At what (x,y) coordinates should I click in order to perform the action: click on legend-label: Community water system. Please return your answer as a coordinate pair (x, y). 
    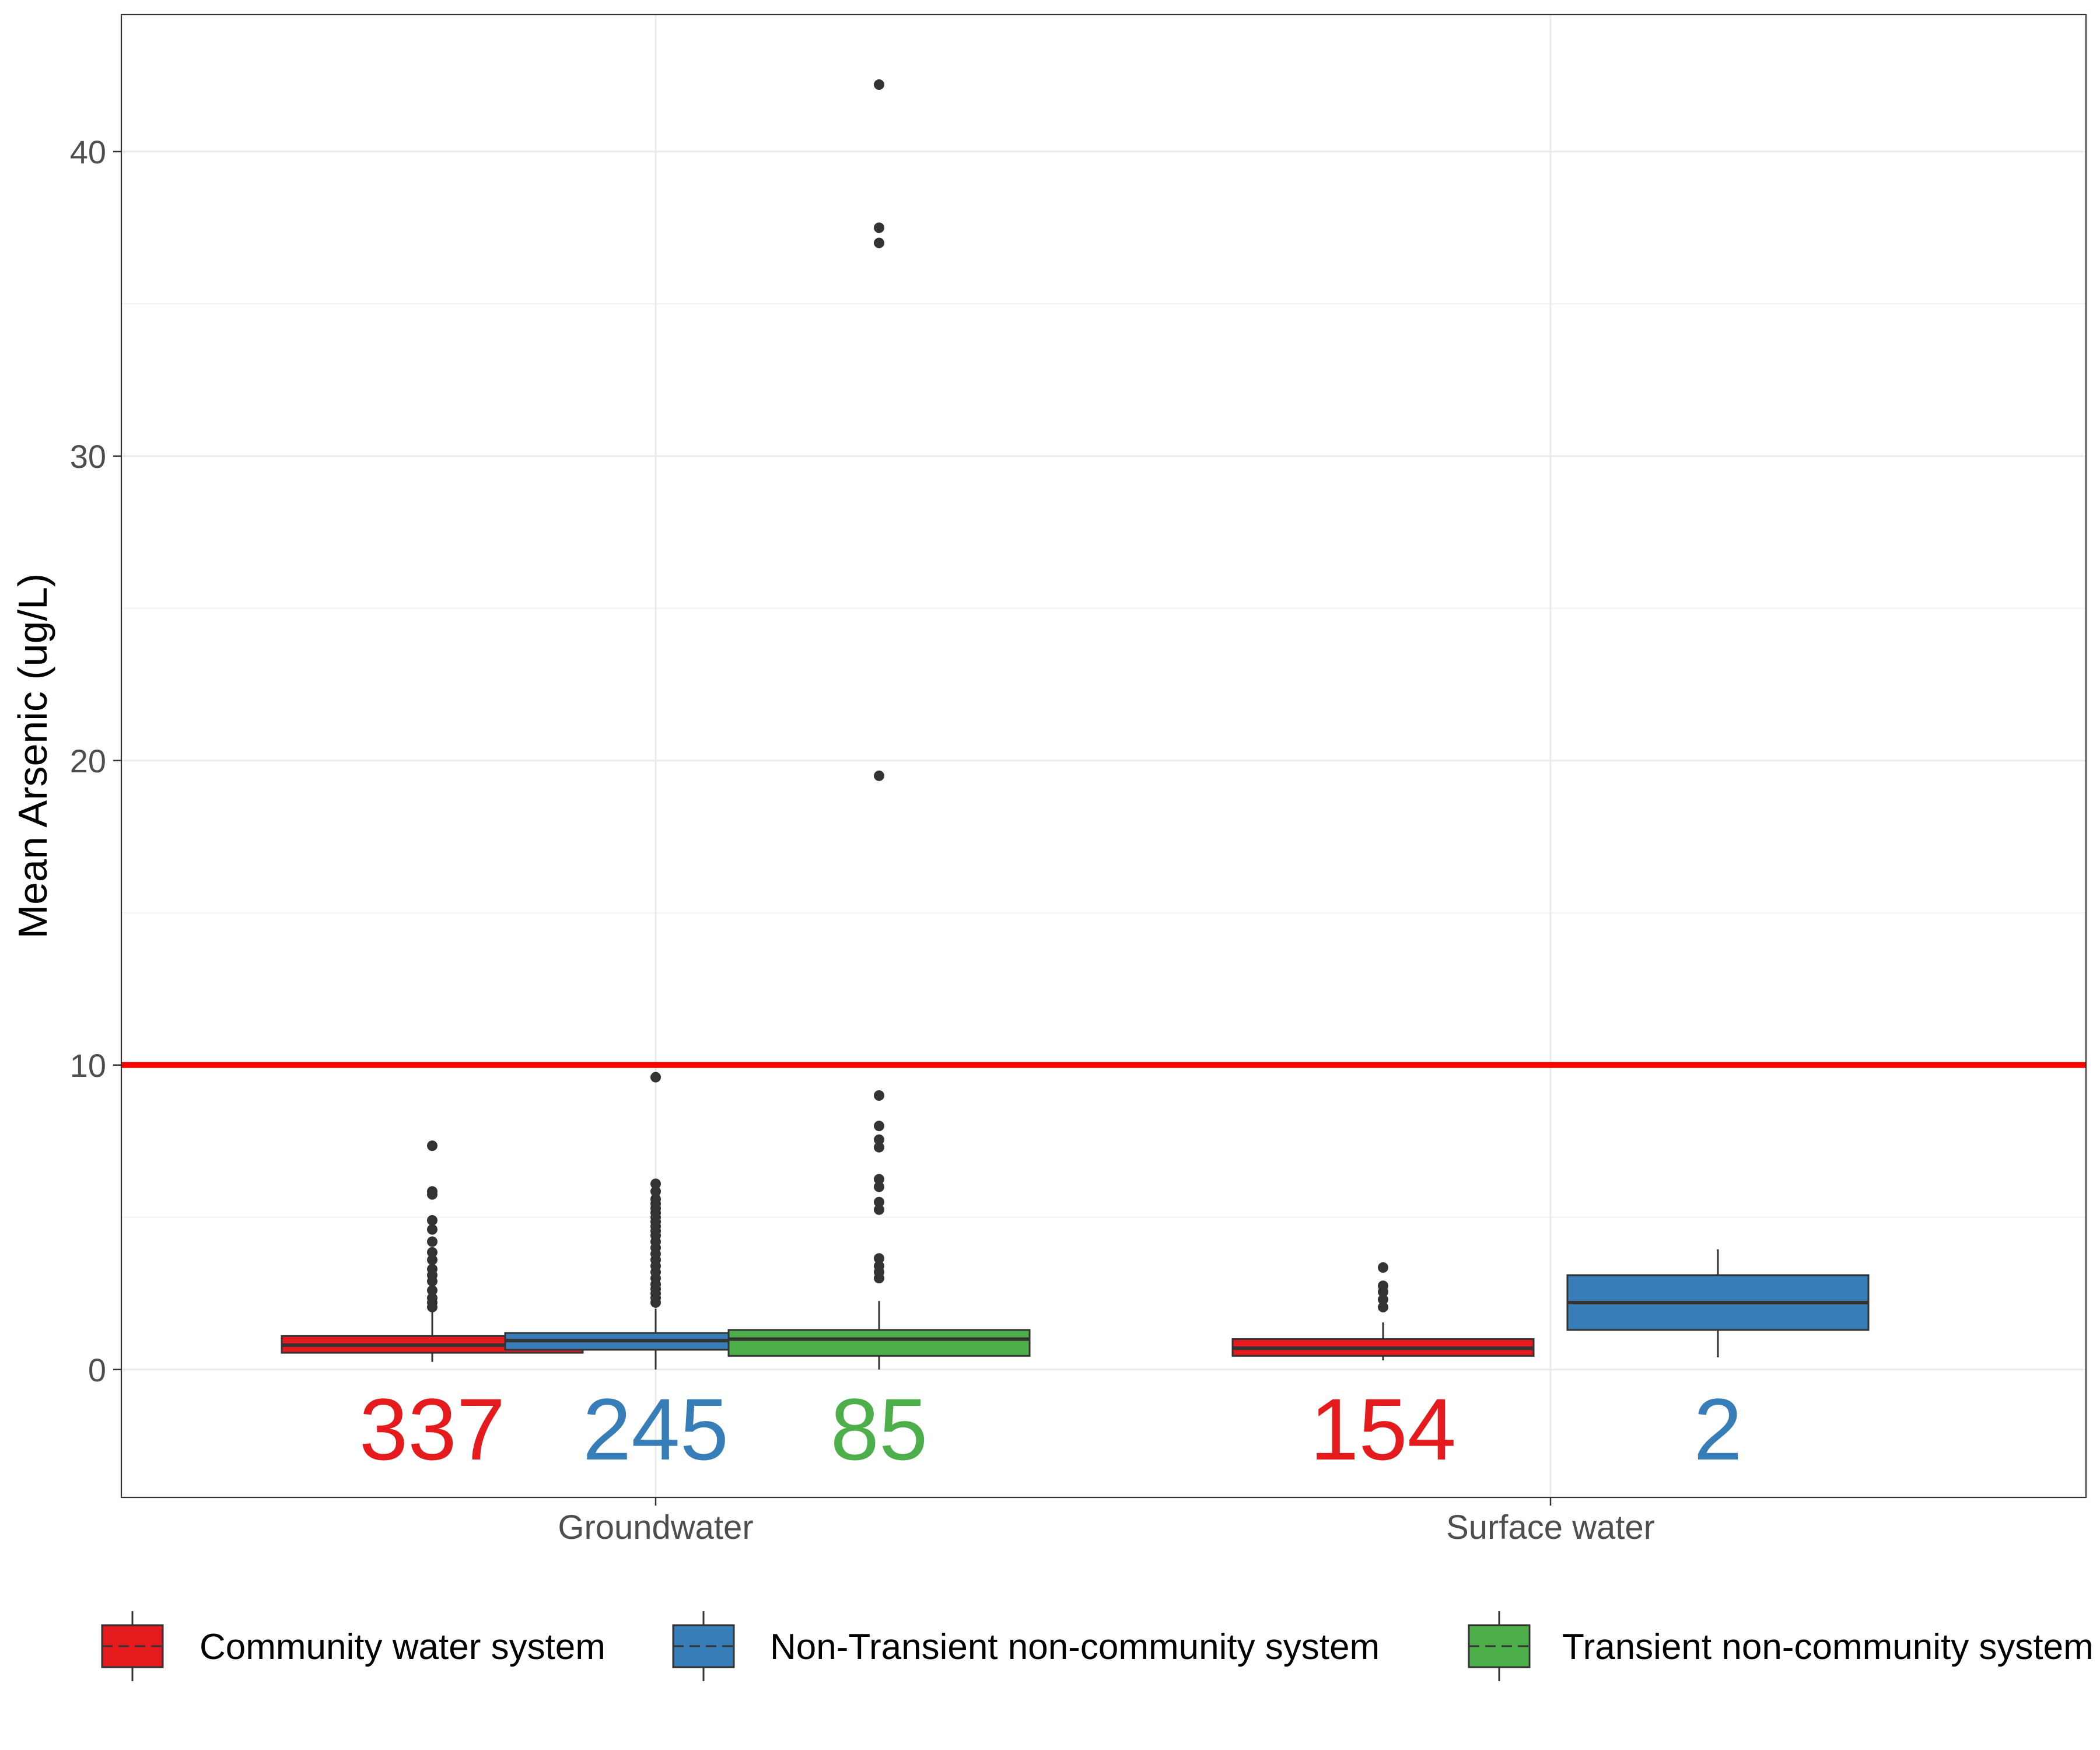
    Looking at the image, I should click on (403, 1647).